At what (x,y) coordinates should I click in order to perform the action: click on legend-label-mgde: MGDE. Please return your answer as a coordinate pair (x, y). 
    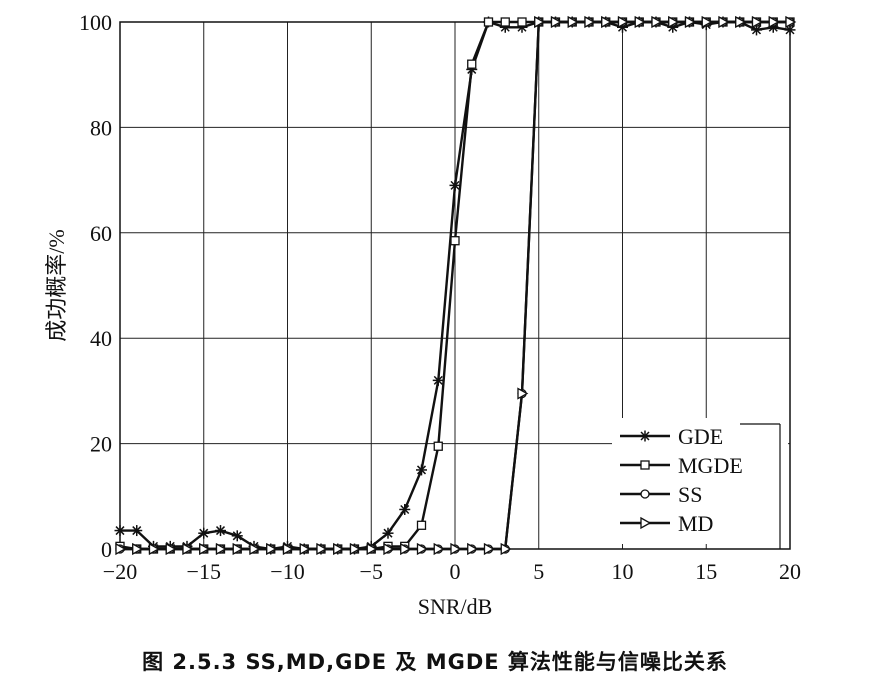
    Looking at the image, I should click on (710, 465).